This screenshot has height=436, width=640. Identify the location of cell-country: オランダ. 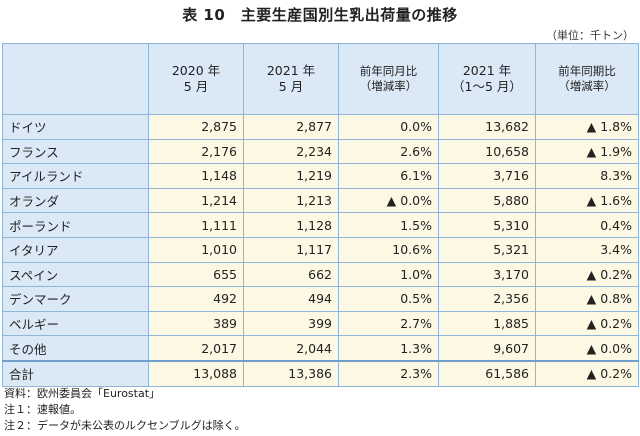
(75, 200).